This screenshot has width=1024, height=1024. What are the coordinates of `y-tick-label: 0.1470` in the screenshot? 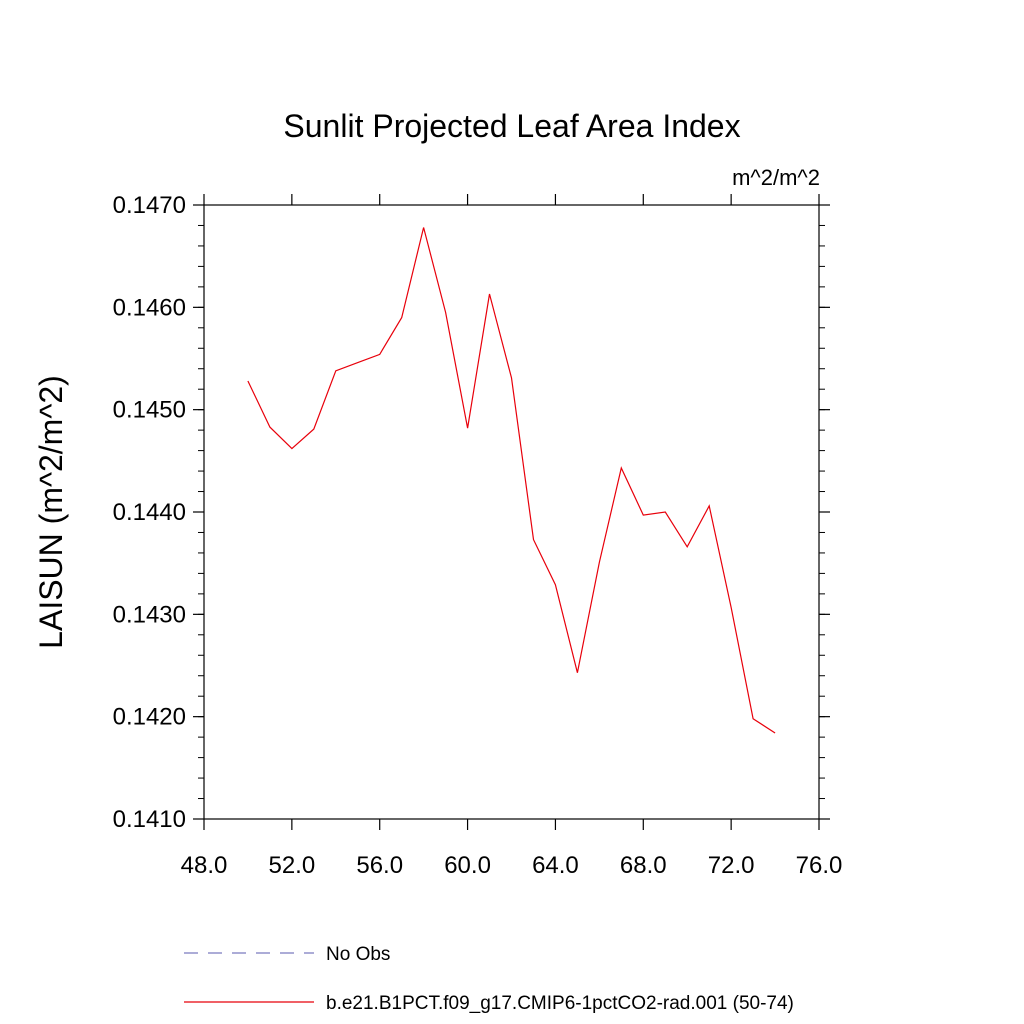 It's located at (149, 205).